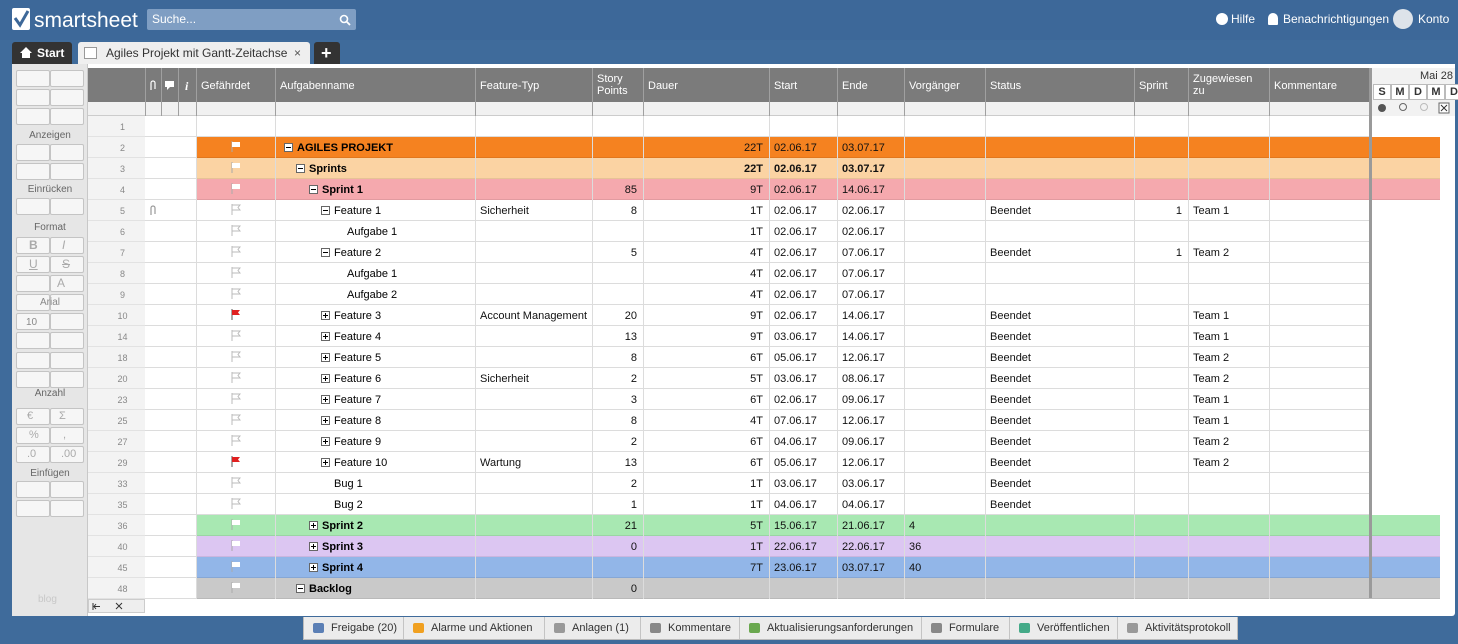 This screenshot has height=644, width=1458. Describe the element at coordinates (830, 628) in the screenshot. I see `bottom-tab: Aktualisierungsanforderungen` at that location.